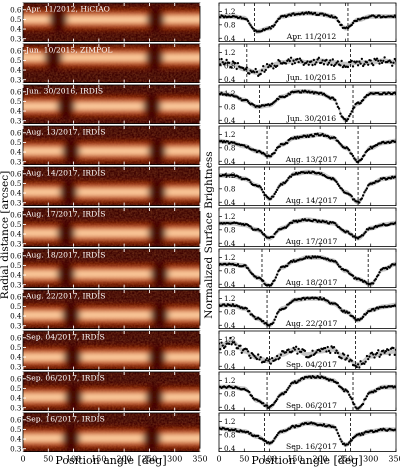 This screenshot has height=469, width=400. What do you see at coordinates (311, 36) in the screenshot?
I see `profile-panel-label: Apr. 11/2012` at bounding box center [311, 36].